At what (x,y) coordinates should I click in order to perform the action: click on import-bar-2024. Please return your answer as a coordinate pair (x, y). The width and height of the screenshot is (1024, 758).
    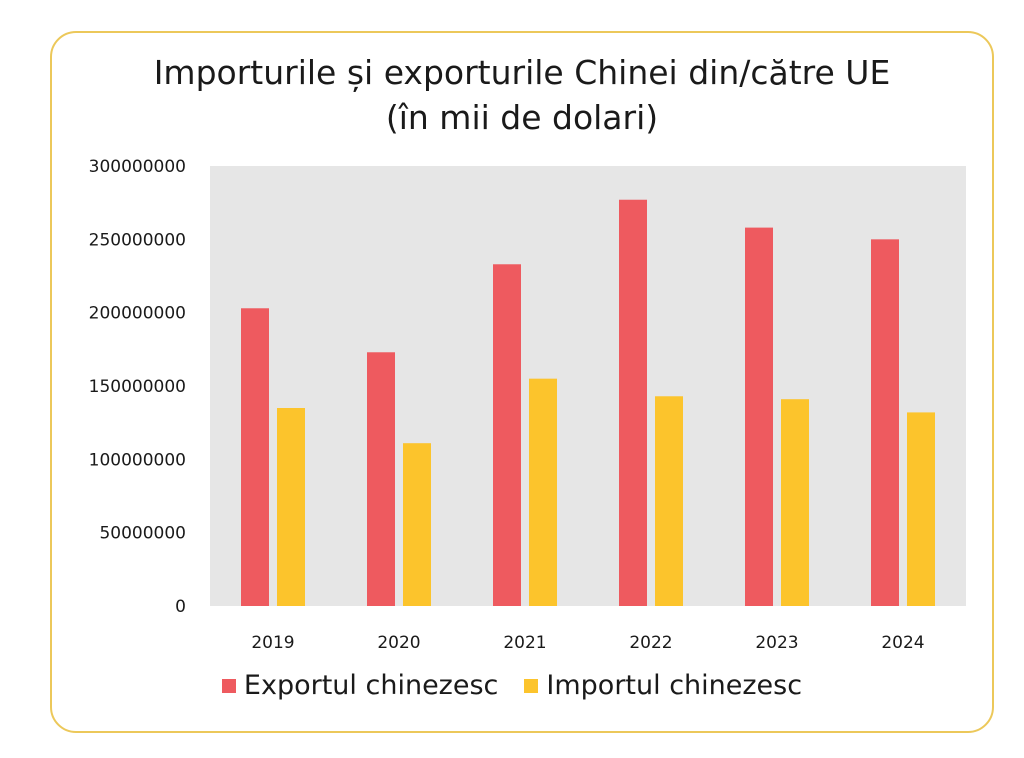
    Looking at the image, I should click on (921, 509).